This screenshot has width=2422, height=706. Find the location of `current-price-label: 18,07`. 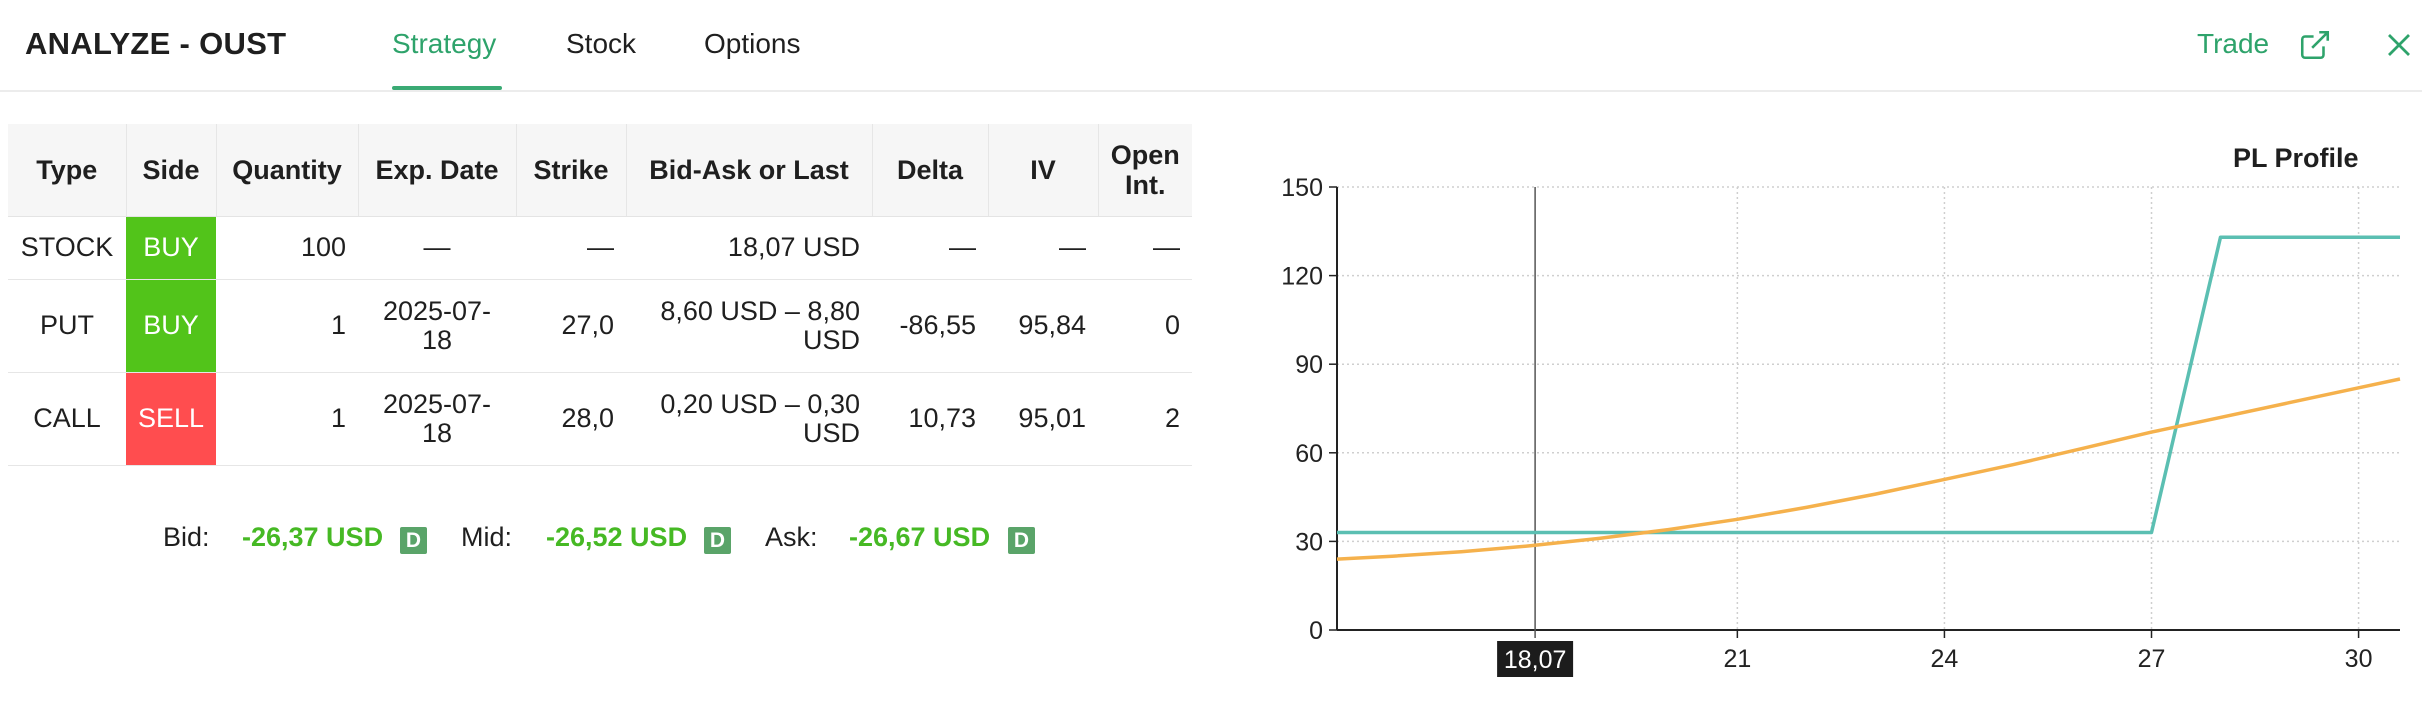

current-price-label: 18,07 is located at coordinates (1535, 660).